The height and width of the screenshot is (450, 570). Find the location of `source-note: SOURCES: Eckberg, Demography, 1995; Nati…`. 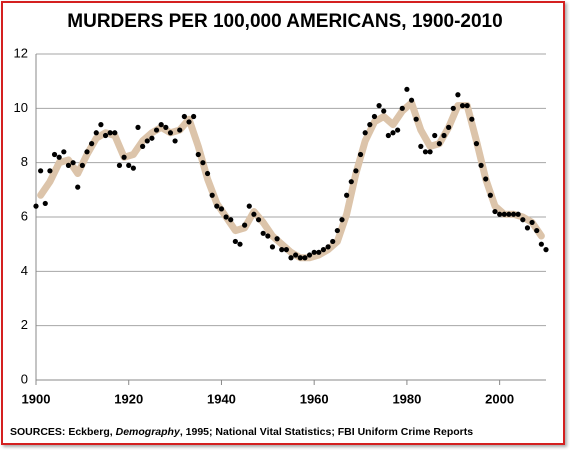

source-note: SOURCES: Eckberg, Demography, 1995; Nati… is located at coordinates (241, 432).